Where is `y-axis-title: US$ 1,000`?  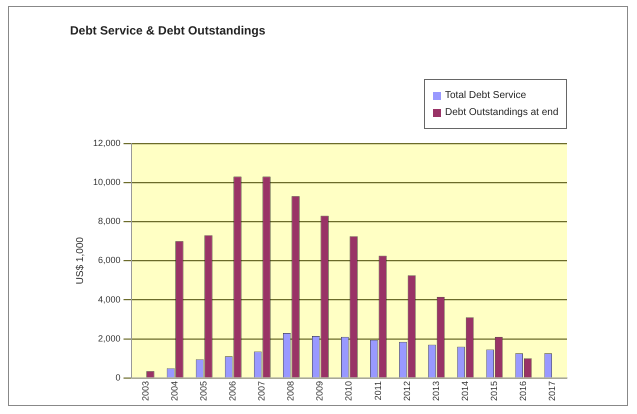
y-axis-title: US$ 1,000 is located at coordinates (80, 260).